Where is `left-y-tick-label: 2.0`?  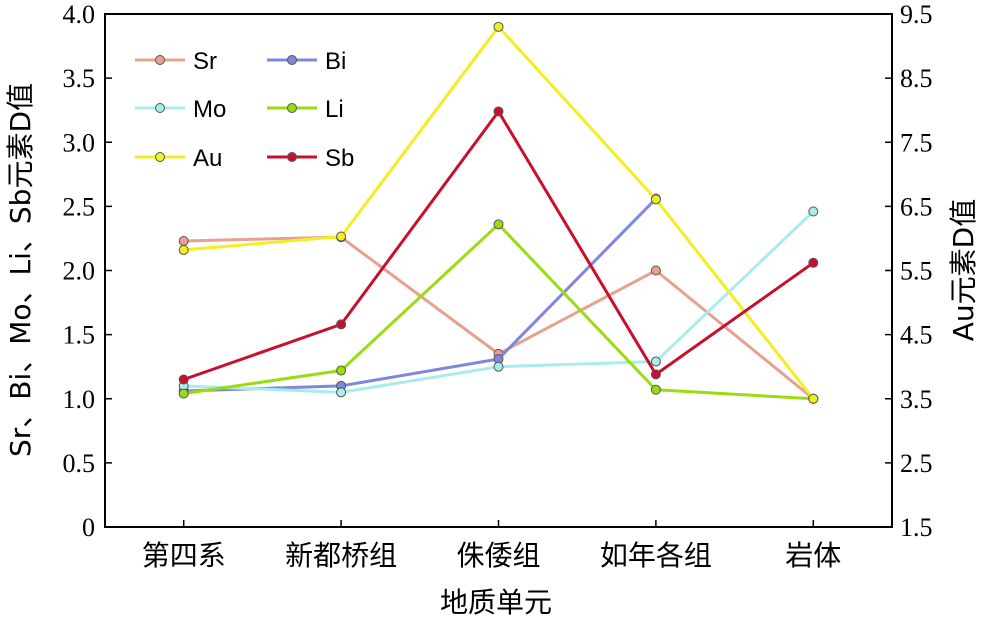 left-y-tick-label: 2.0 is located at coordinates (79, 271).